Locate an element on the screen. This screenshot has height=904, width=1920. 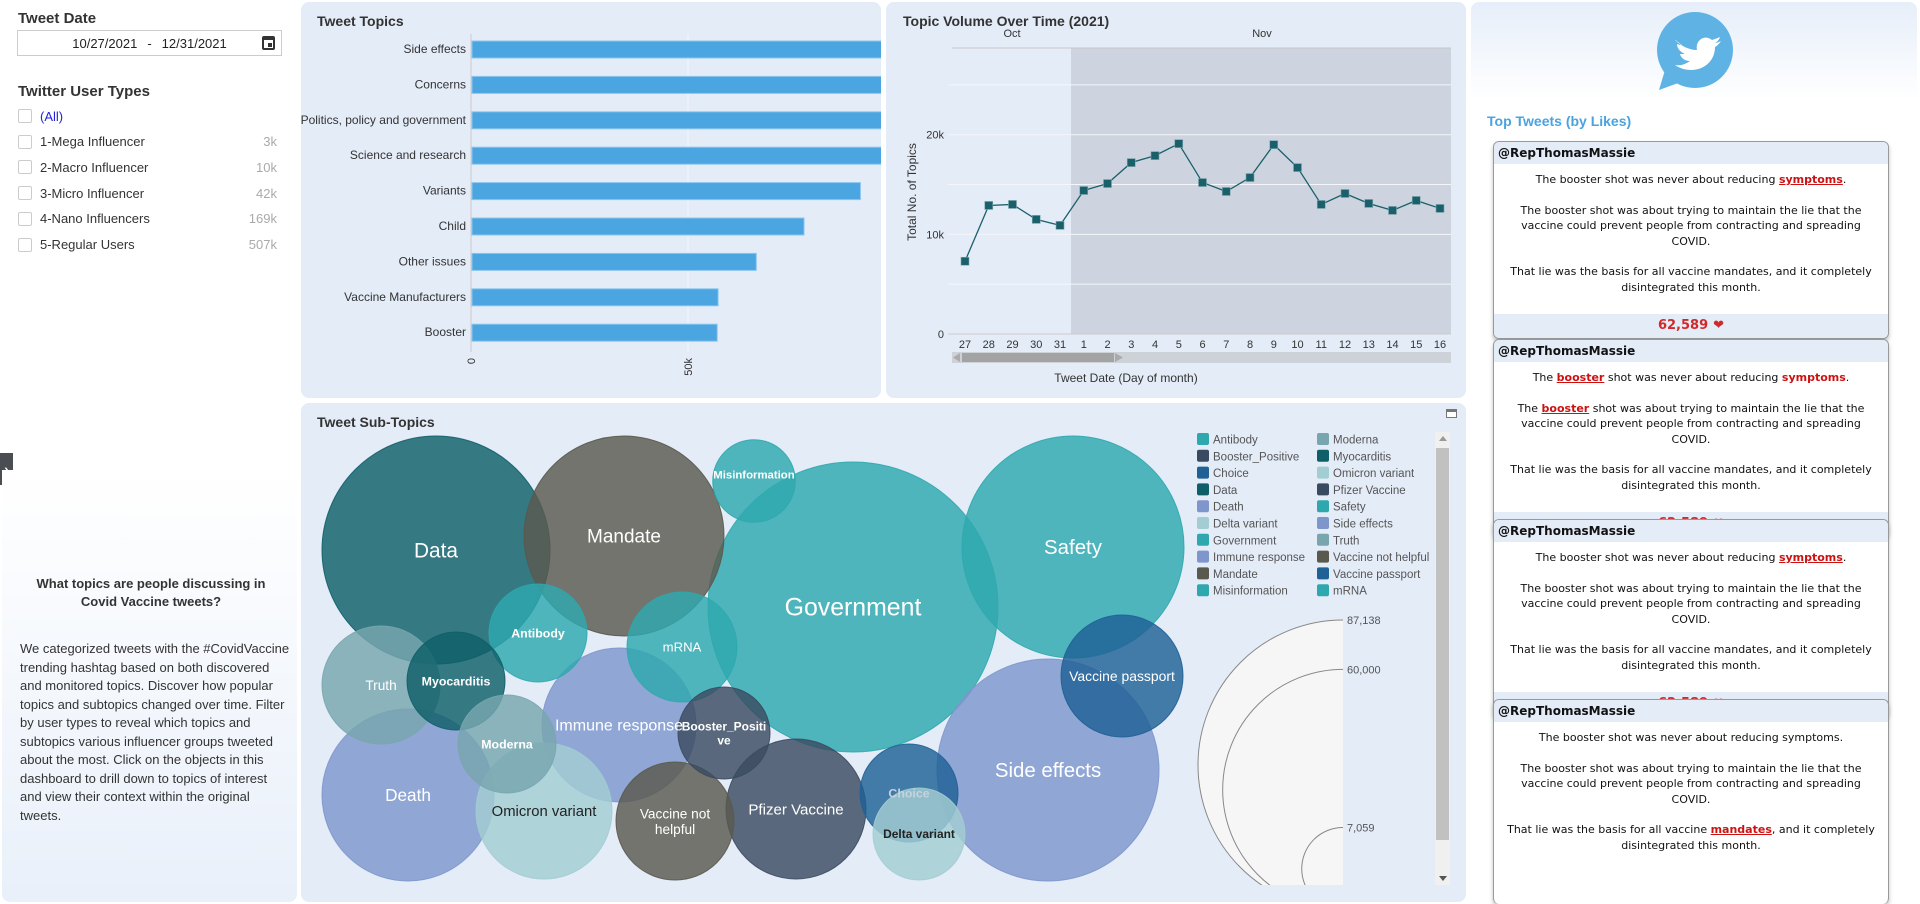
user-type-option: 1-Mega Influencer 3k is located at coordinates (147, 142).